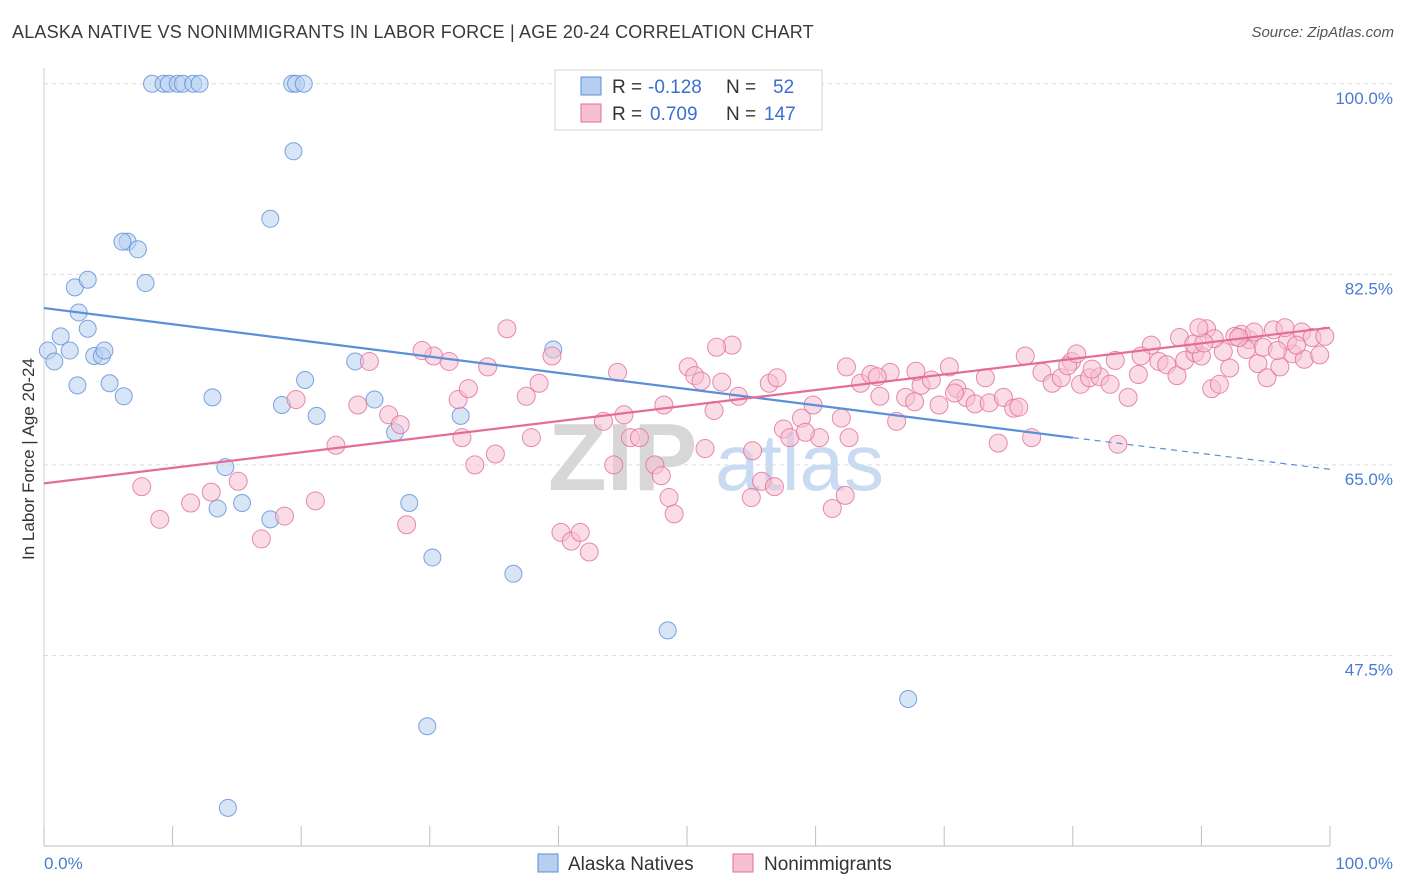  I want to click on x-tick-label-min: 0.0%, so click(63, 863).